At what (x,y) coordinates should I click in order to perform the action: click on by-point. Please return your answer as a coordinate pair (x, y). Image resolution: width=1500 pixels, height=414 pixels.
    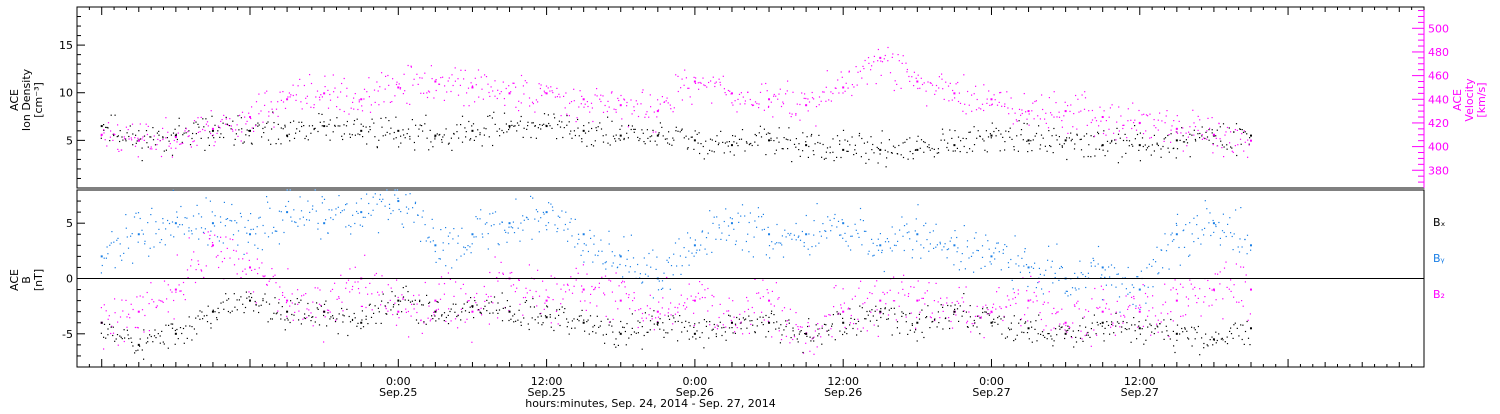
    Looking at the image, I should click on (212, 223).